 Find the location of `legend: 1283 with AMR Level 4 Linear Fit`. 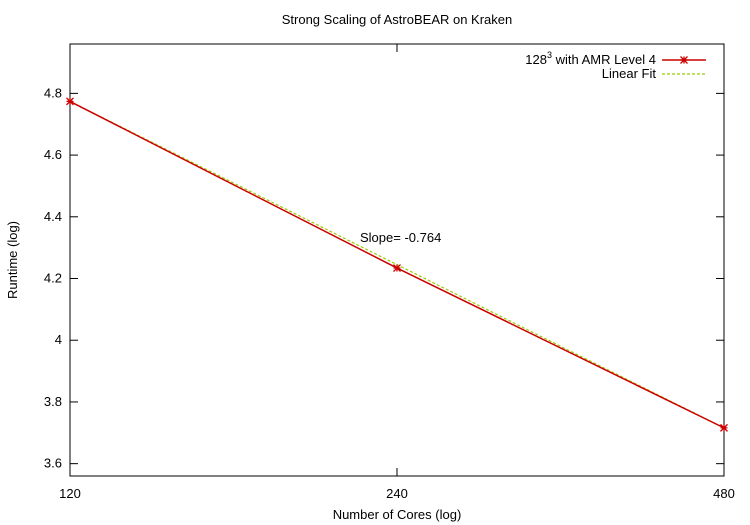

legend: 1283 with AMR Level 4 Linear Fit is located at coordinates (615, 65).